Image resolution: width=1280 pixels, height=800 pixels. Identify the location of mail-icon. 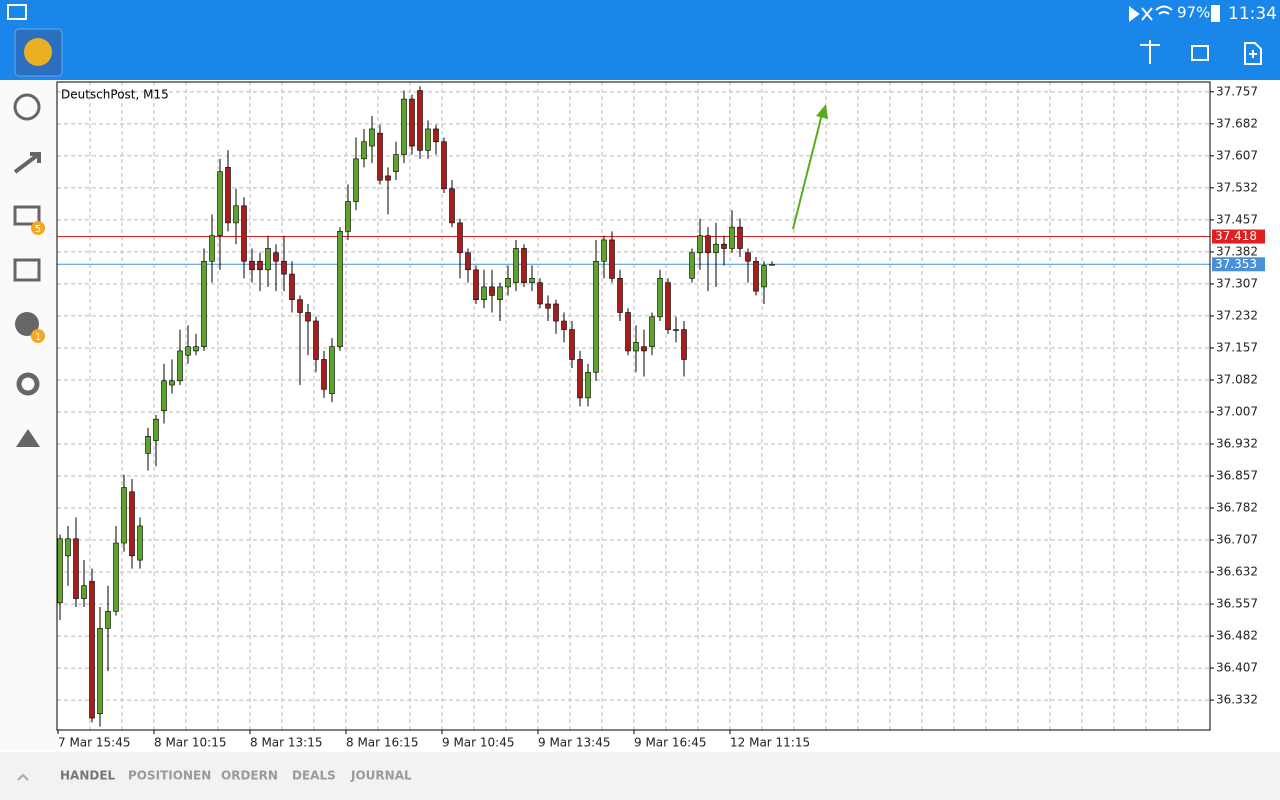
(27, 215).